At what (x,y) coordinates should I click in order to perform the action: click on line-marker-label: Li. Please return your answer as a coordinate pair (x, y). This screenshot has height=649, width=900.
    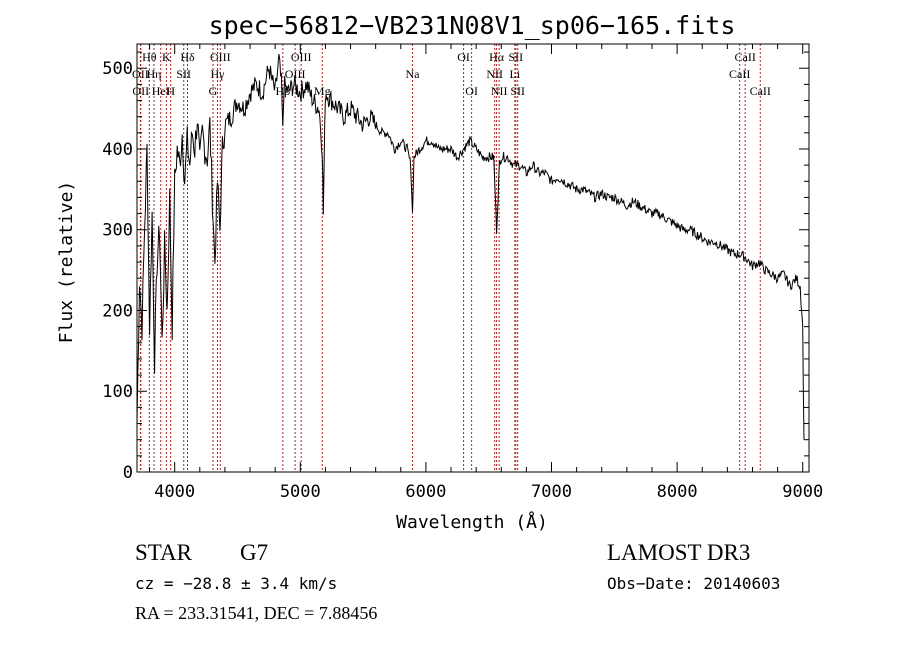
    Looking at the image, I should click on (514, 74).